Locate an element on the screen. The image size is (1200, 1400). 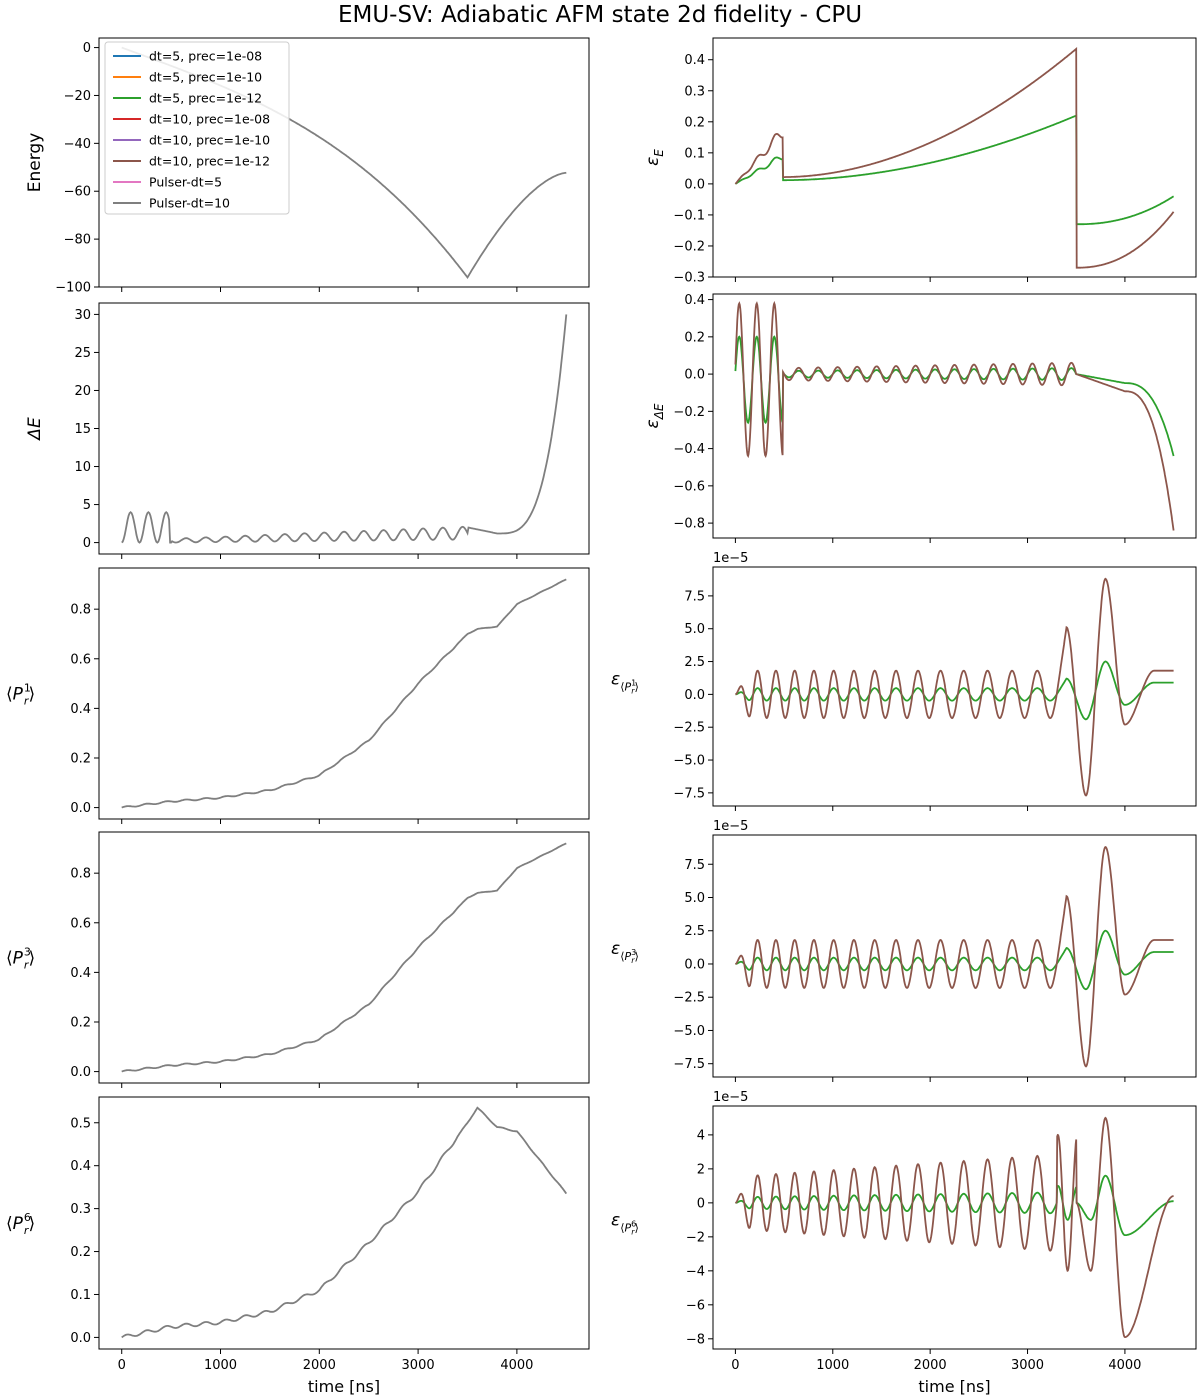
y-tick-label: −60 is located at coordinates (77, 192).